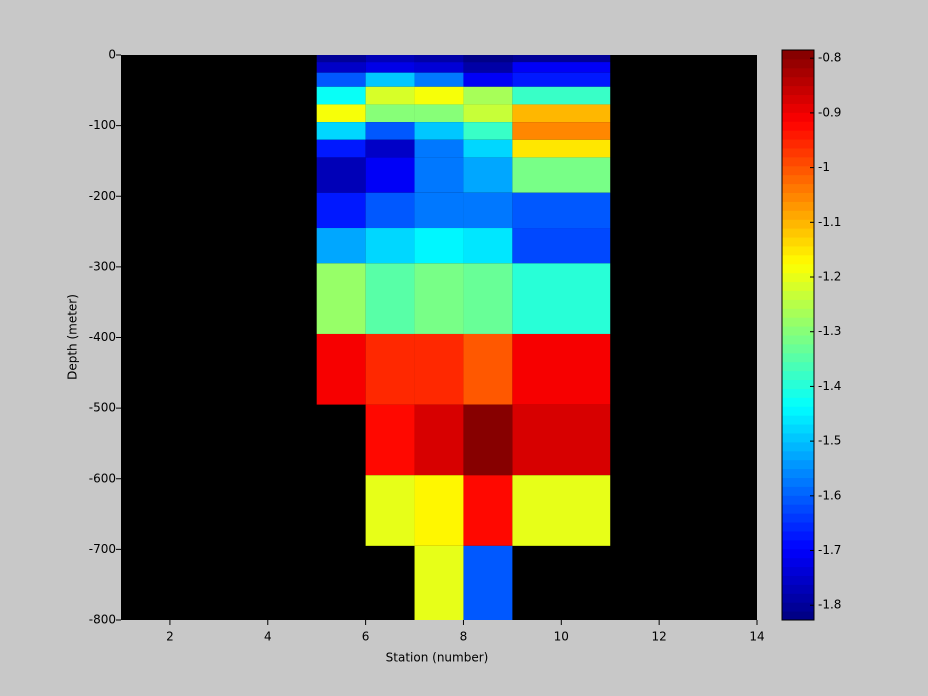 The height and width of the screenshot is (696, 928). Describe the element at coordinates (824, 167) in the screenshot. I see `colorbar-tick-label: -1` at that location.